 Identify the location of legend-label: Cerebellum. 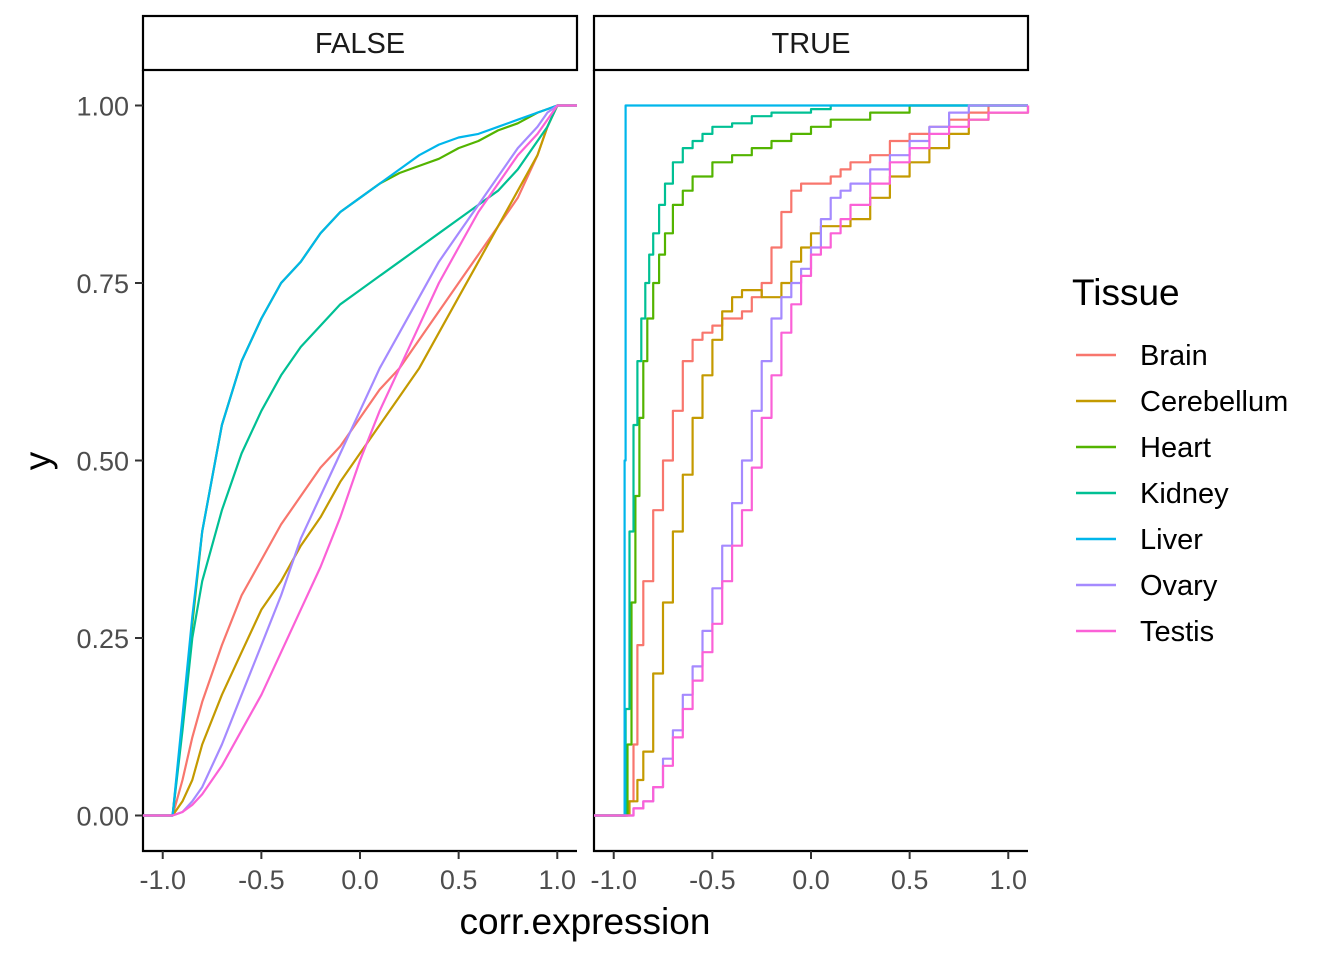
(1214, 402).